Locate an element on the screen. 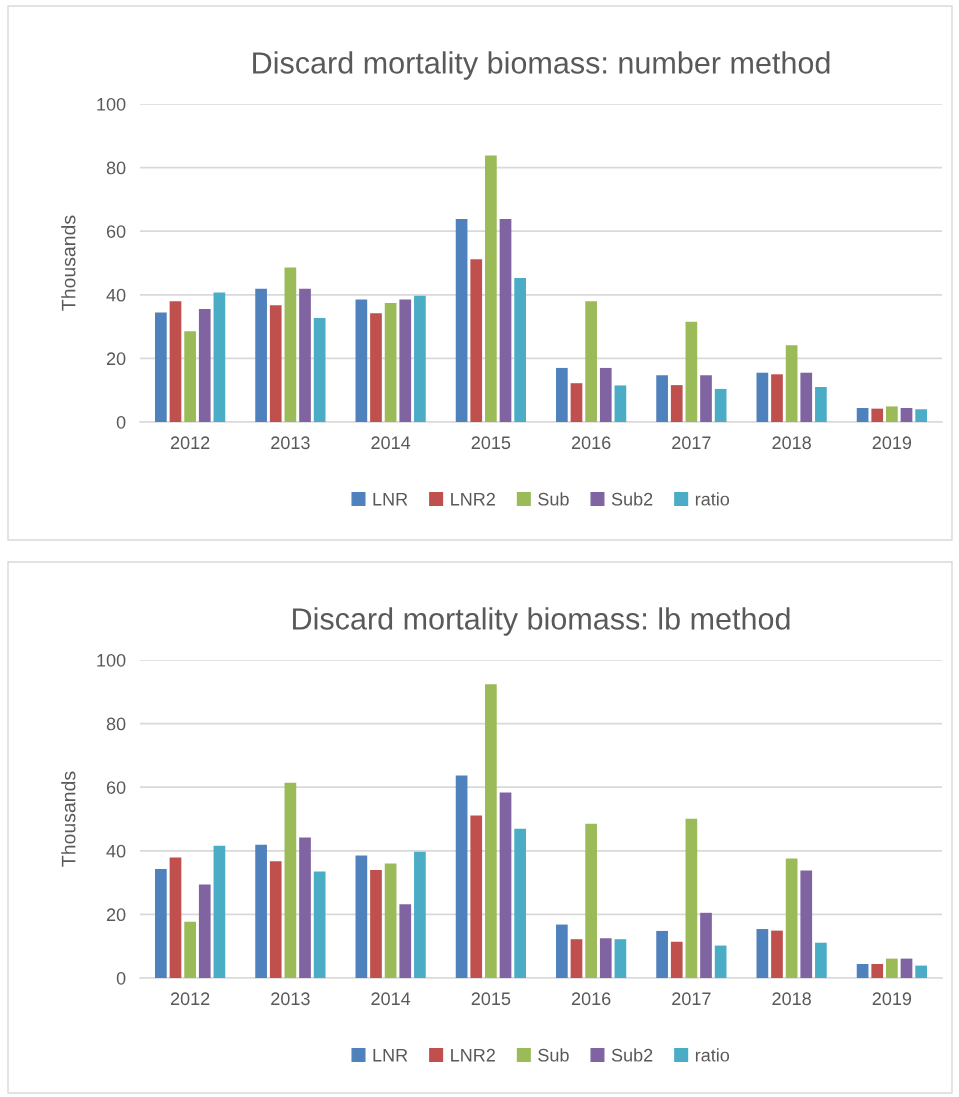 The height and width of the screenshot is (1097, 959). chart-title: Discard mortality biomass: number method is located at coordinates (541, 65).